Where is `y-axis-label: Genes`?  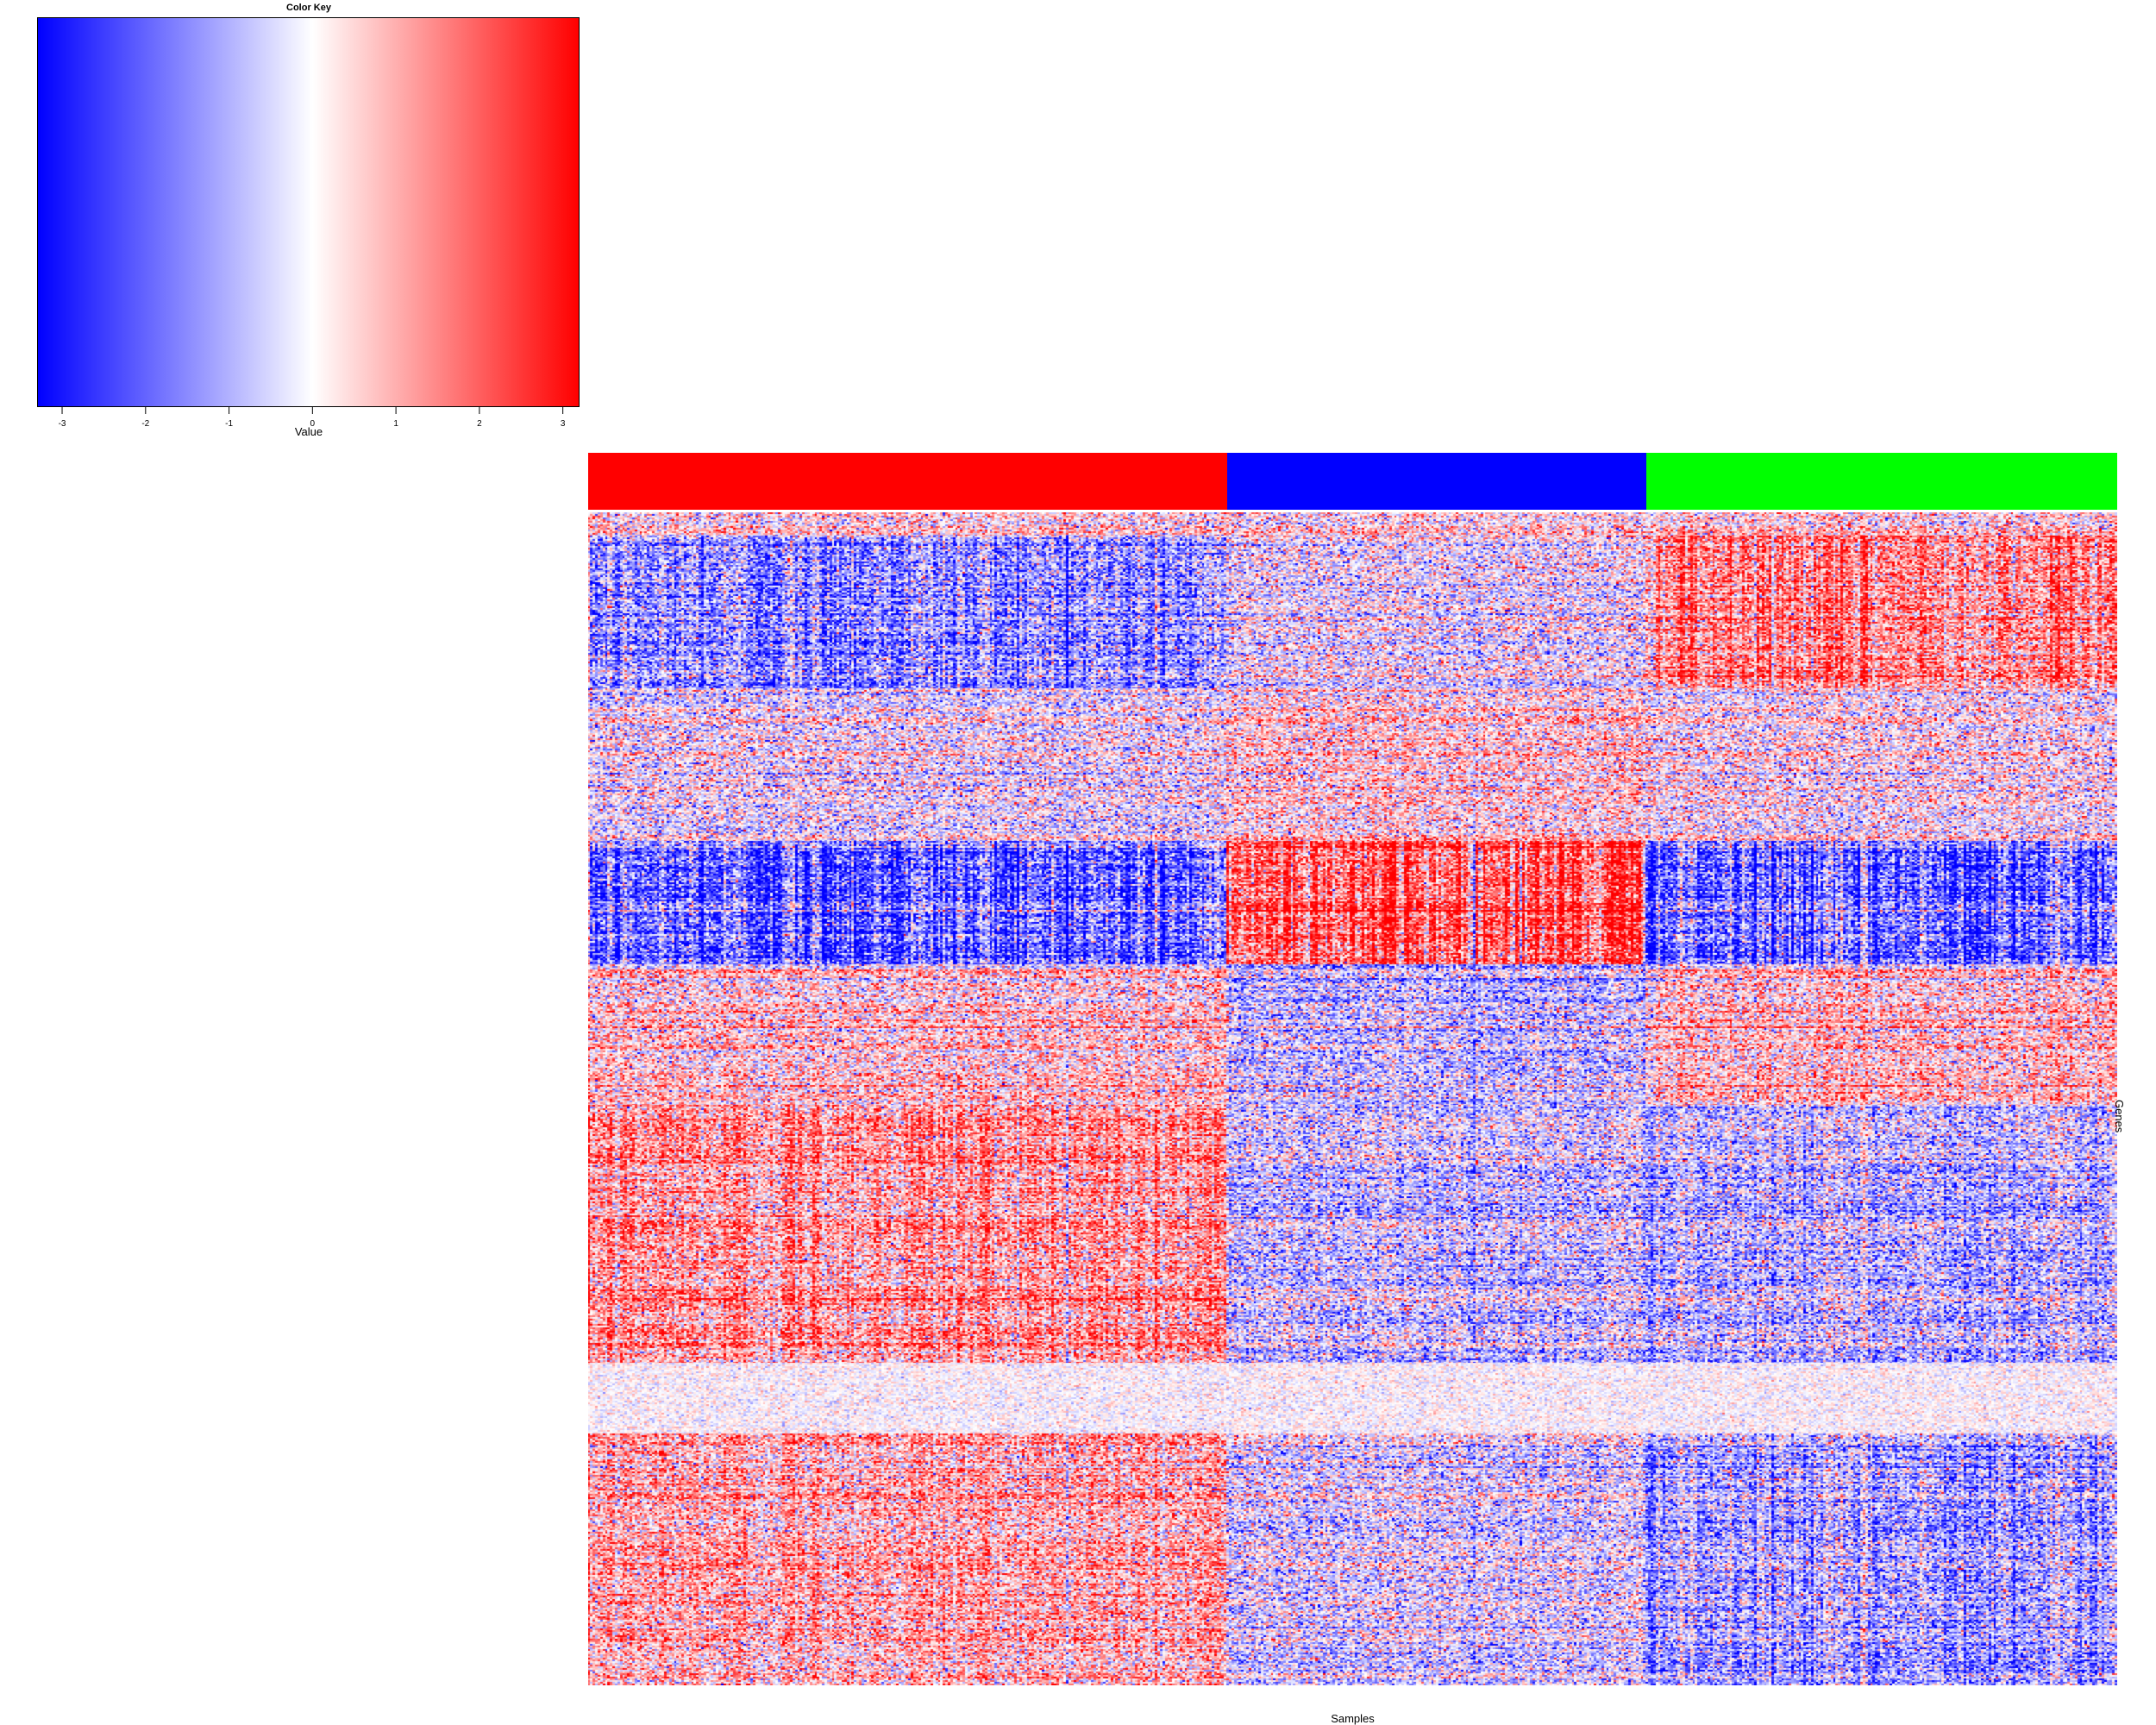
y-axis-label: Genes is located at coordinates (2119, 1117).